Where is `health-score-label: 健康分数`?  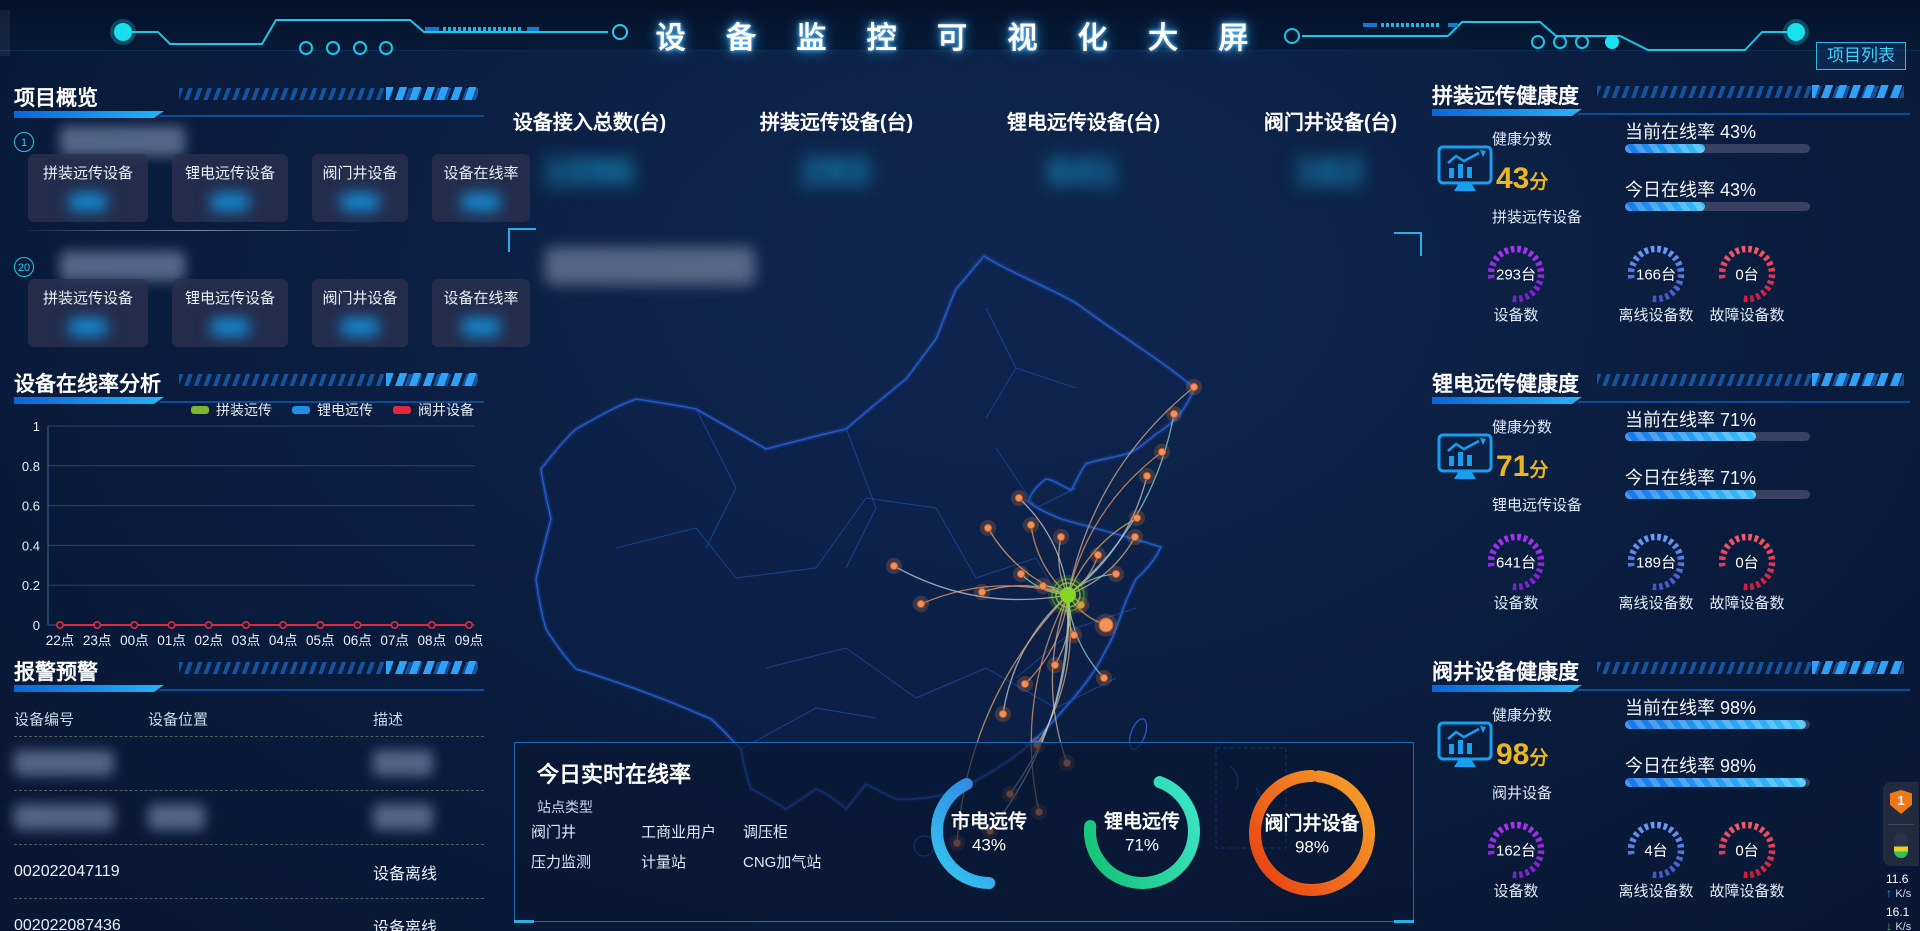
health-score-label: 健康分数 is located at coordinates (1522, 715).